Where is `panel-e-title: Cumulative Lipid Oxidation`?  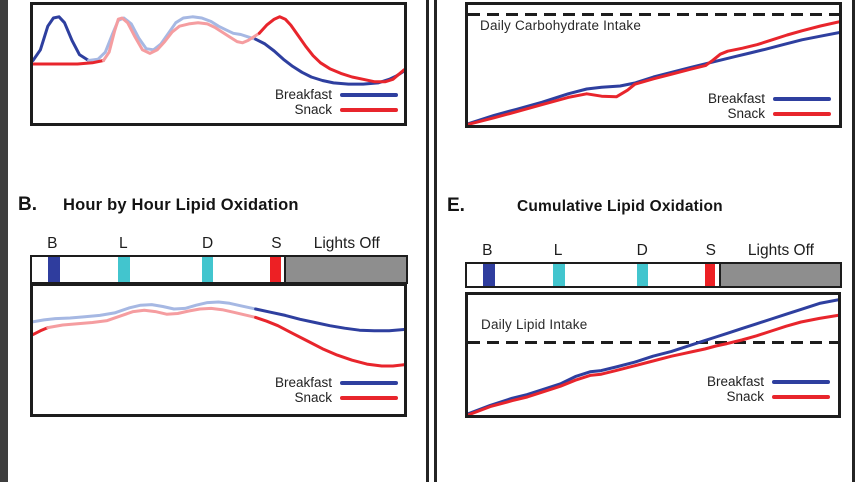 panel-e-title: Cumulative Lipid Oxidation is located at coordinates (620, 206).